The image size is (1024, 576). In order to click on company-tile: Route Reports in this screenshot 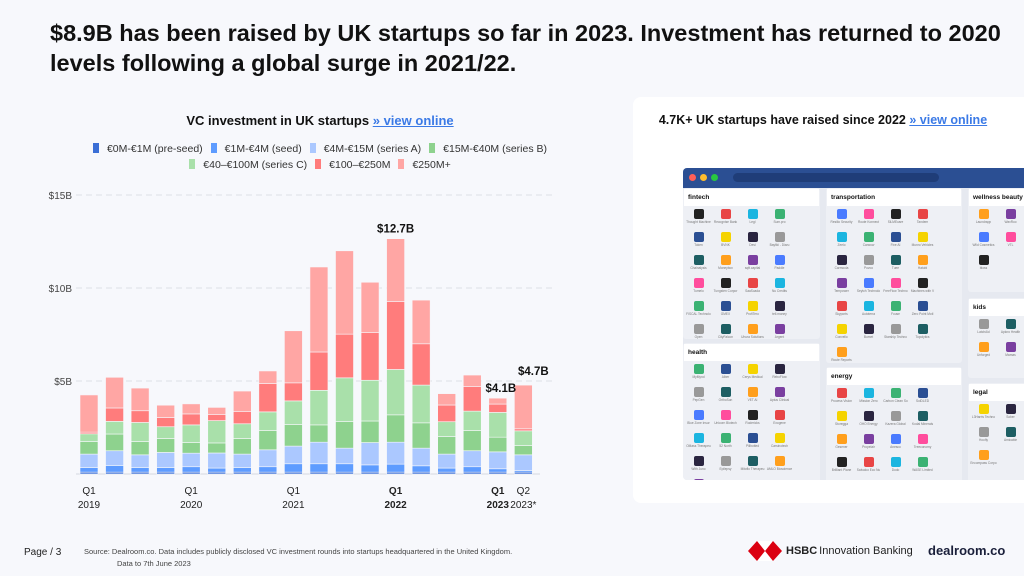, I will do `click(841, 355)`.